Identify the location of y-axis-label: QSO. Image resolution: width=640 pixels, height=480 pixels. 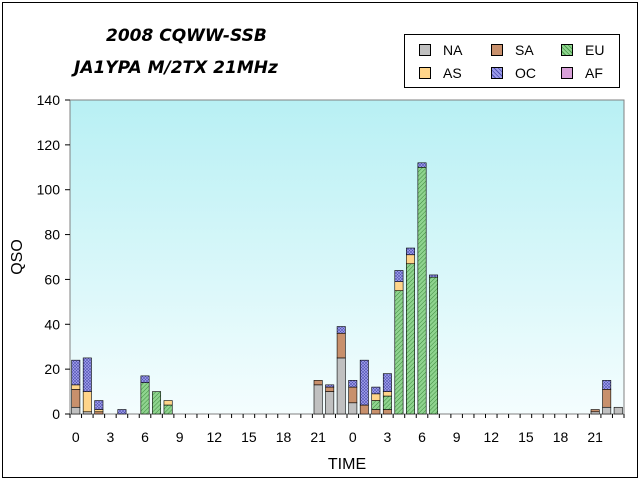
(17, 257).